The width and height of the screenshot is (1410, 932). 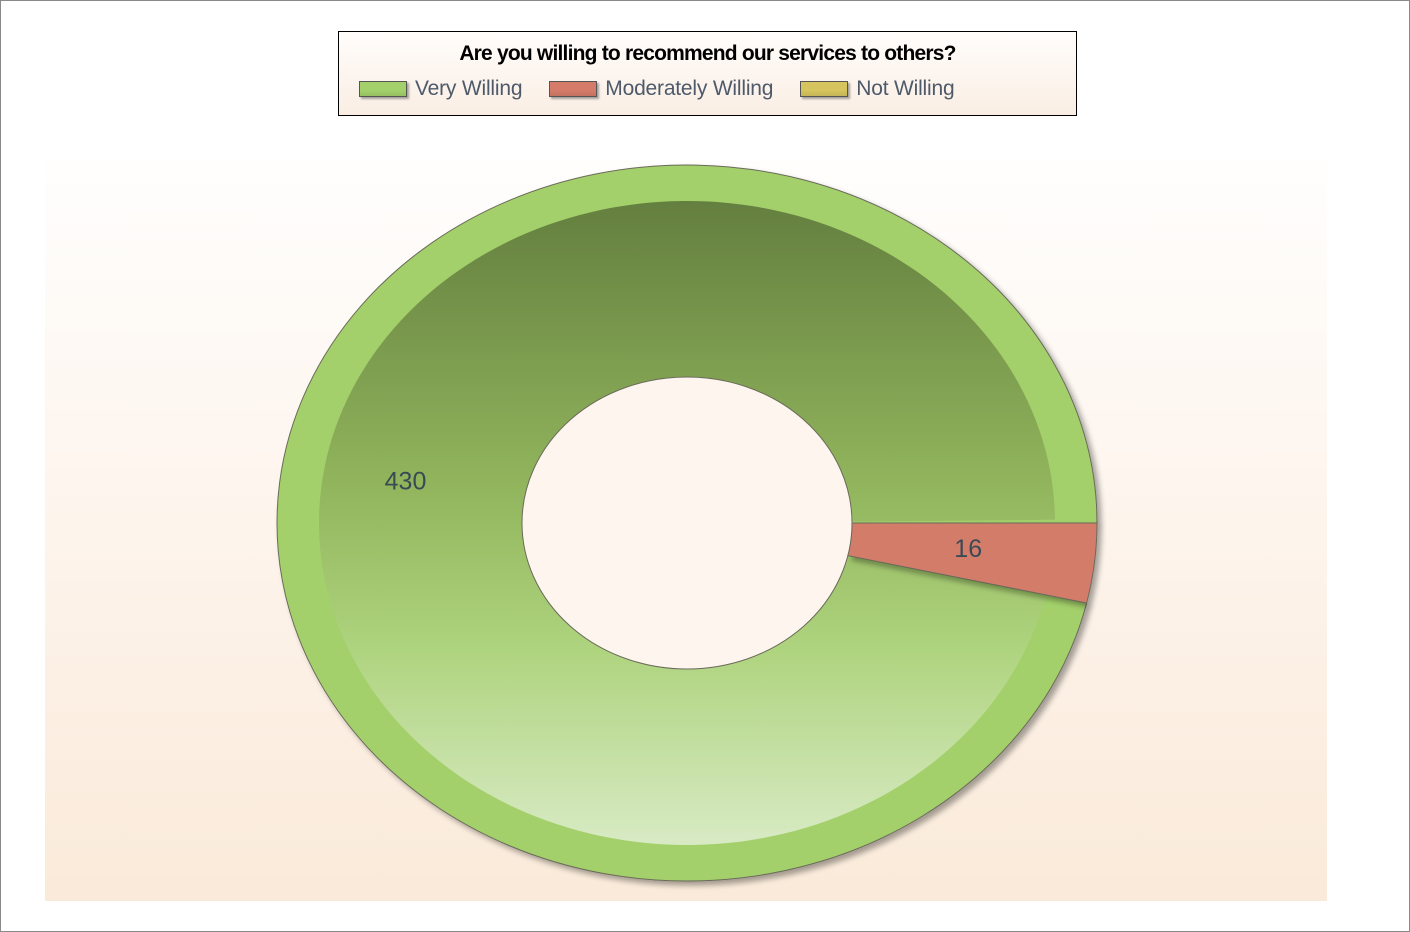 I want to click on legend-label-moderately-willing: Moderately Willing, so click(x=689, y=88).